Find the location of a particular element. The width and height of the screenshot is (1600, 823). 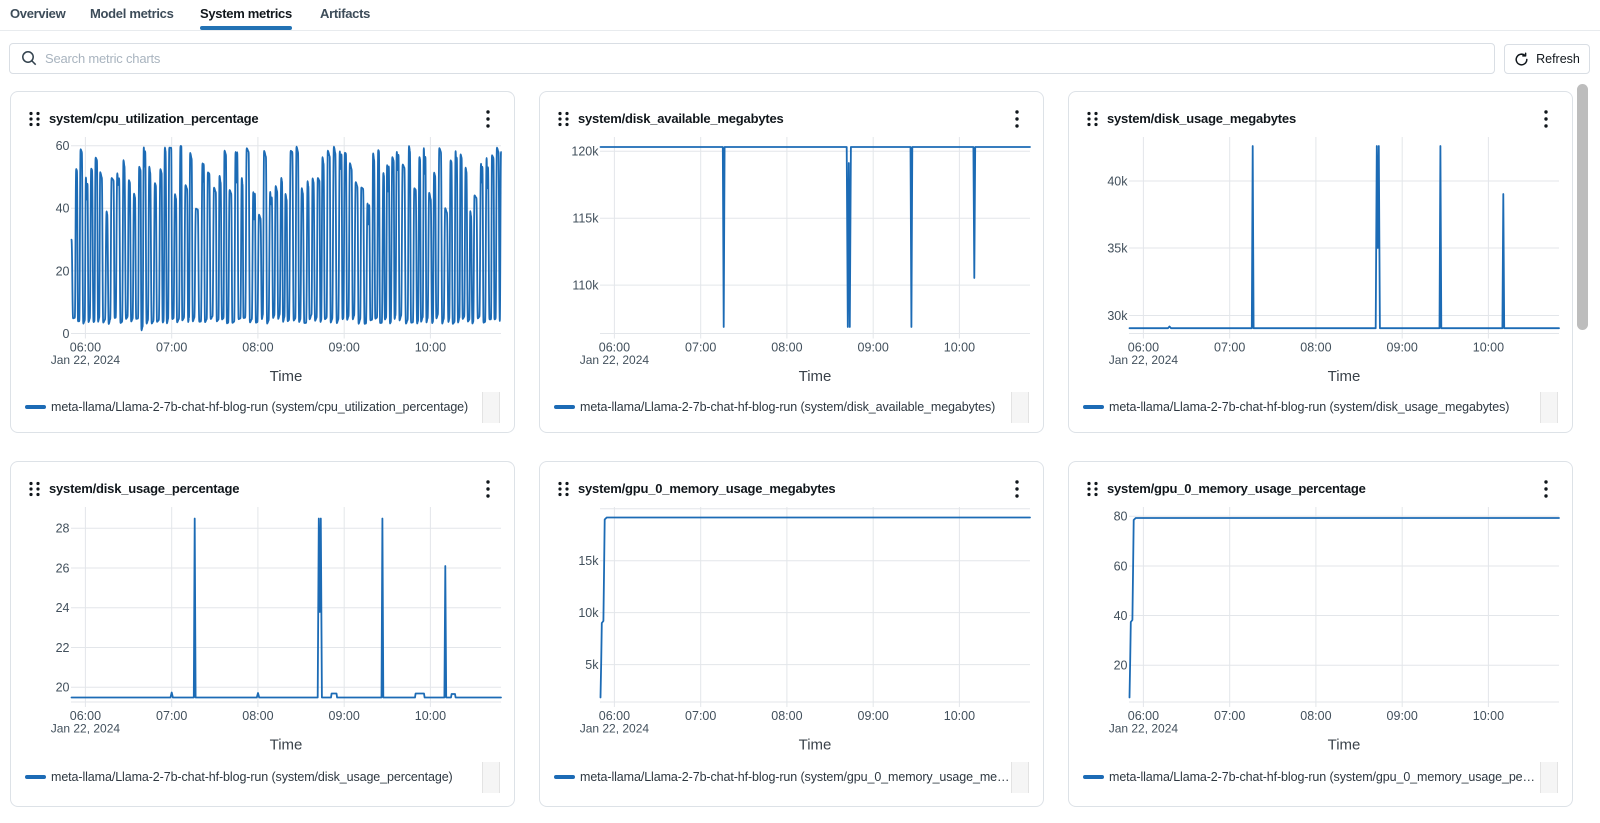

svg-text: 40k is located at coordinates (1117, 181).